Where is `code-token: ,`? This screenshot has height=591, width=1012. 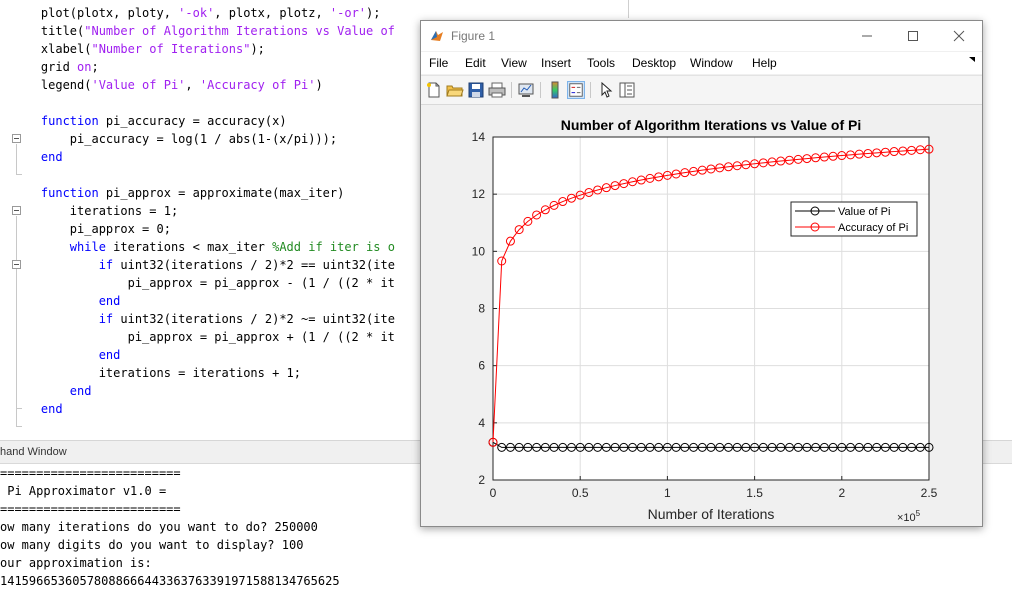
code-token: , is located at coordinates (192, 85).